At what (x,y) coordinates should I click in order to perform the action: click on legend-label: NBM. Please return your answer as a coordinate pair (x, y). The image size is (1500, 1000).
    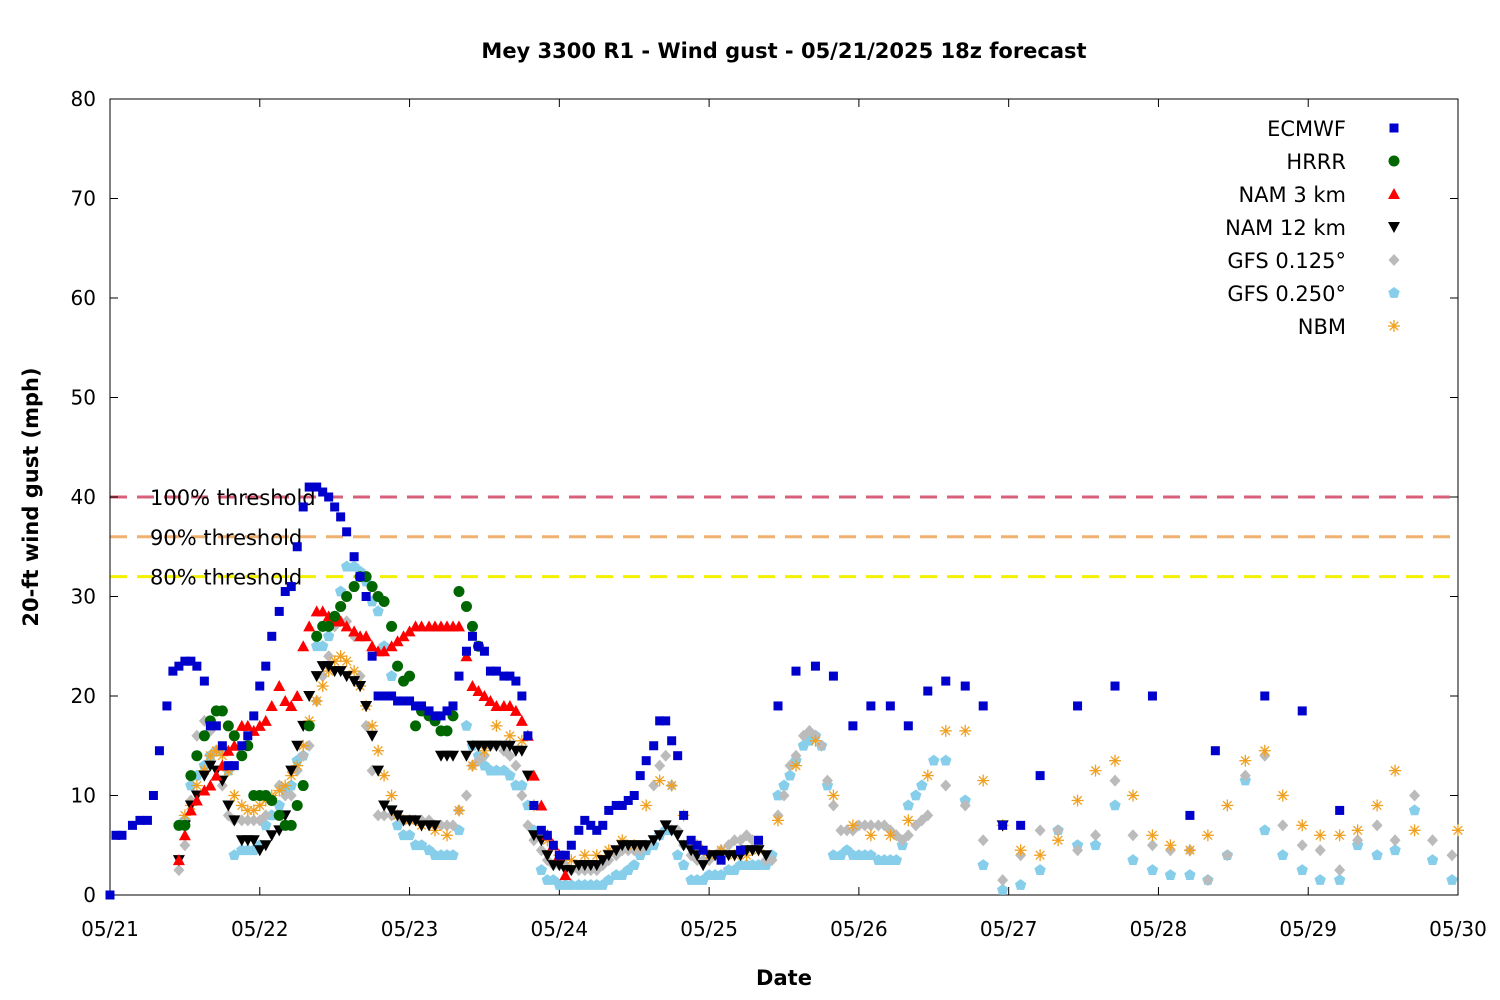
    Looking at the image, I should click on (1322, 327).